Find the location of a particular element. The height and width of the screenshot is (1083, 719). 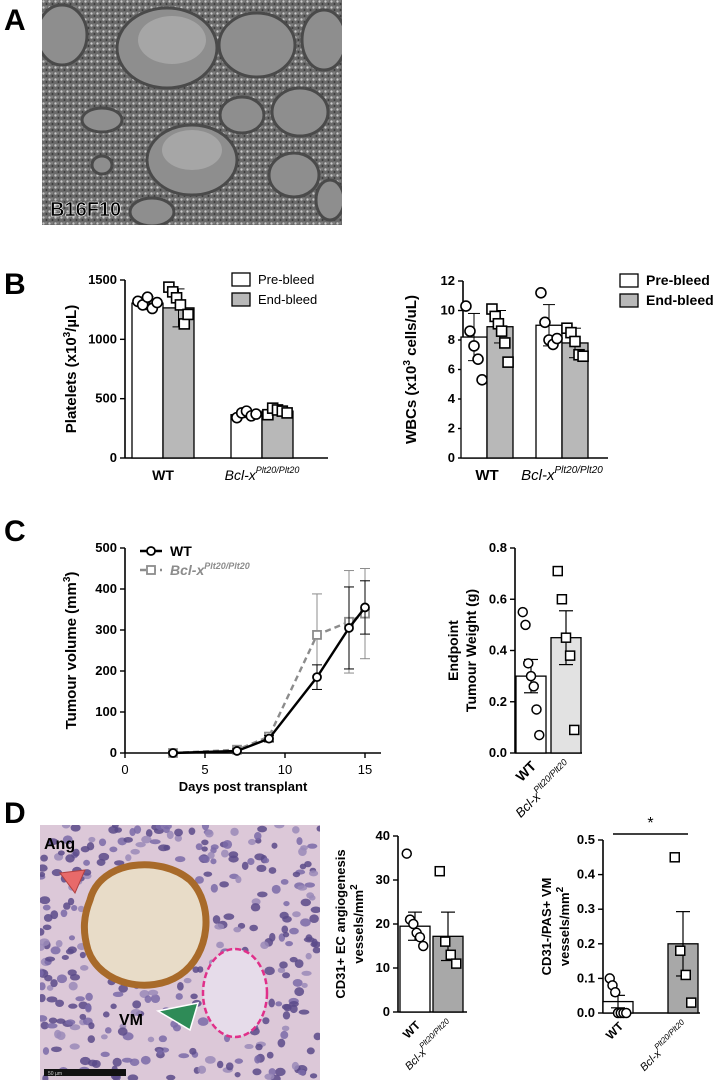

tumour_volume-y-tick-label: 300 is located at coordinates (106, 629).